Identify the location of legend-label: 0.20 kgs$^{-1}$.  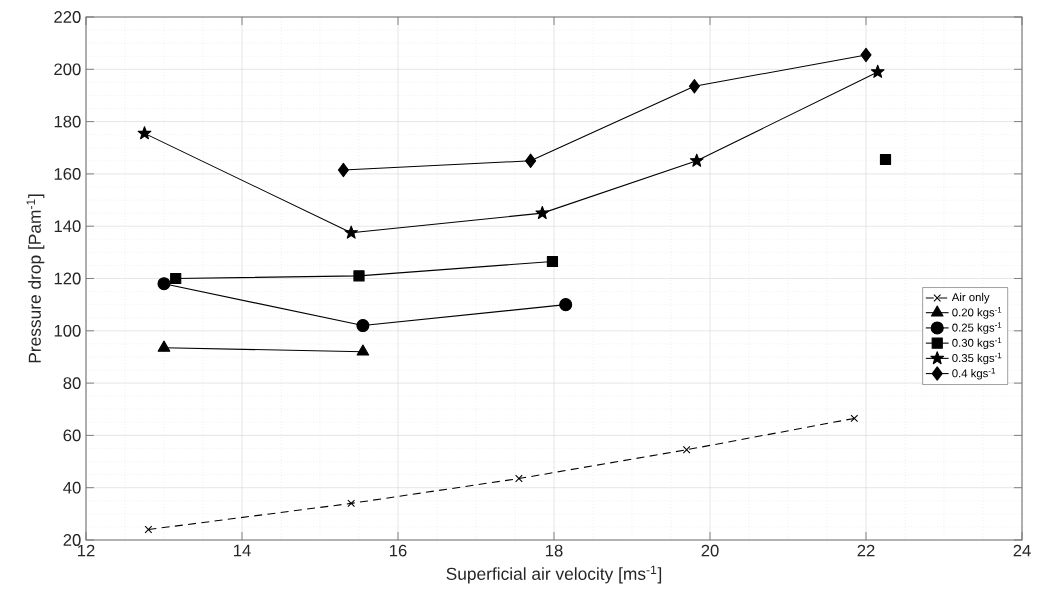
(977, 313).